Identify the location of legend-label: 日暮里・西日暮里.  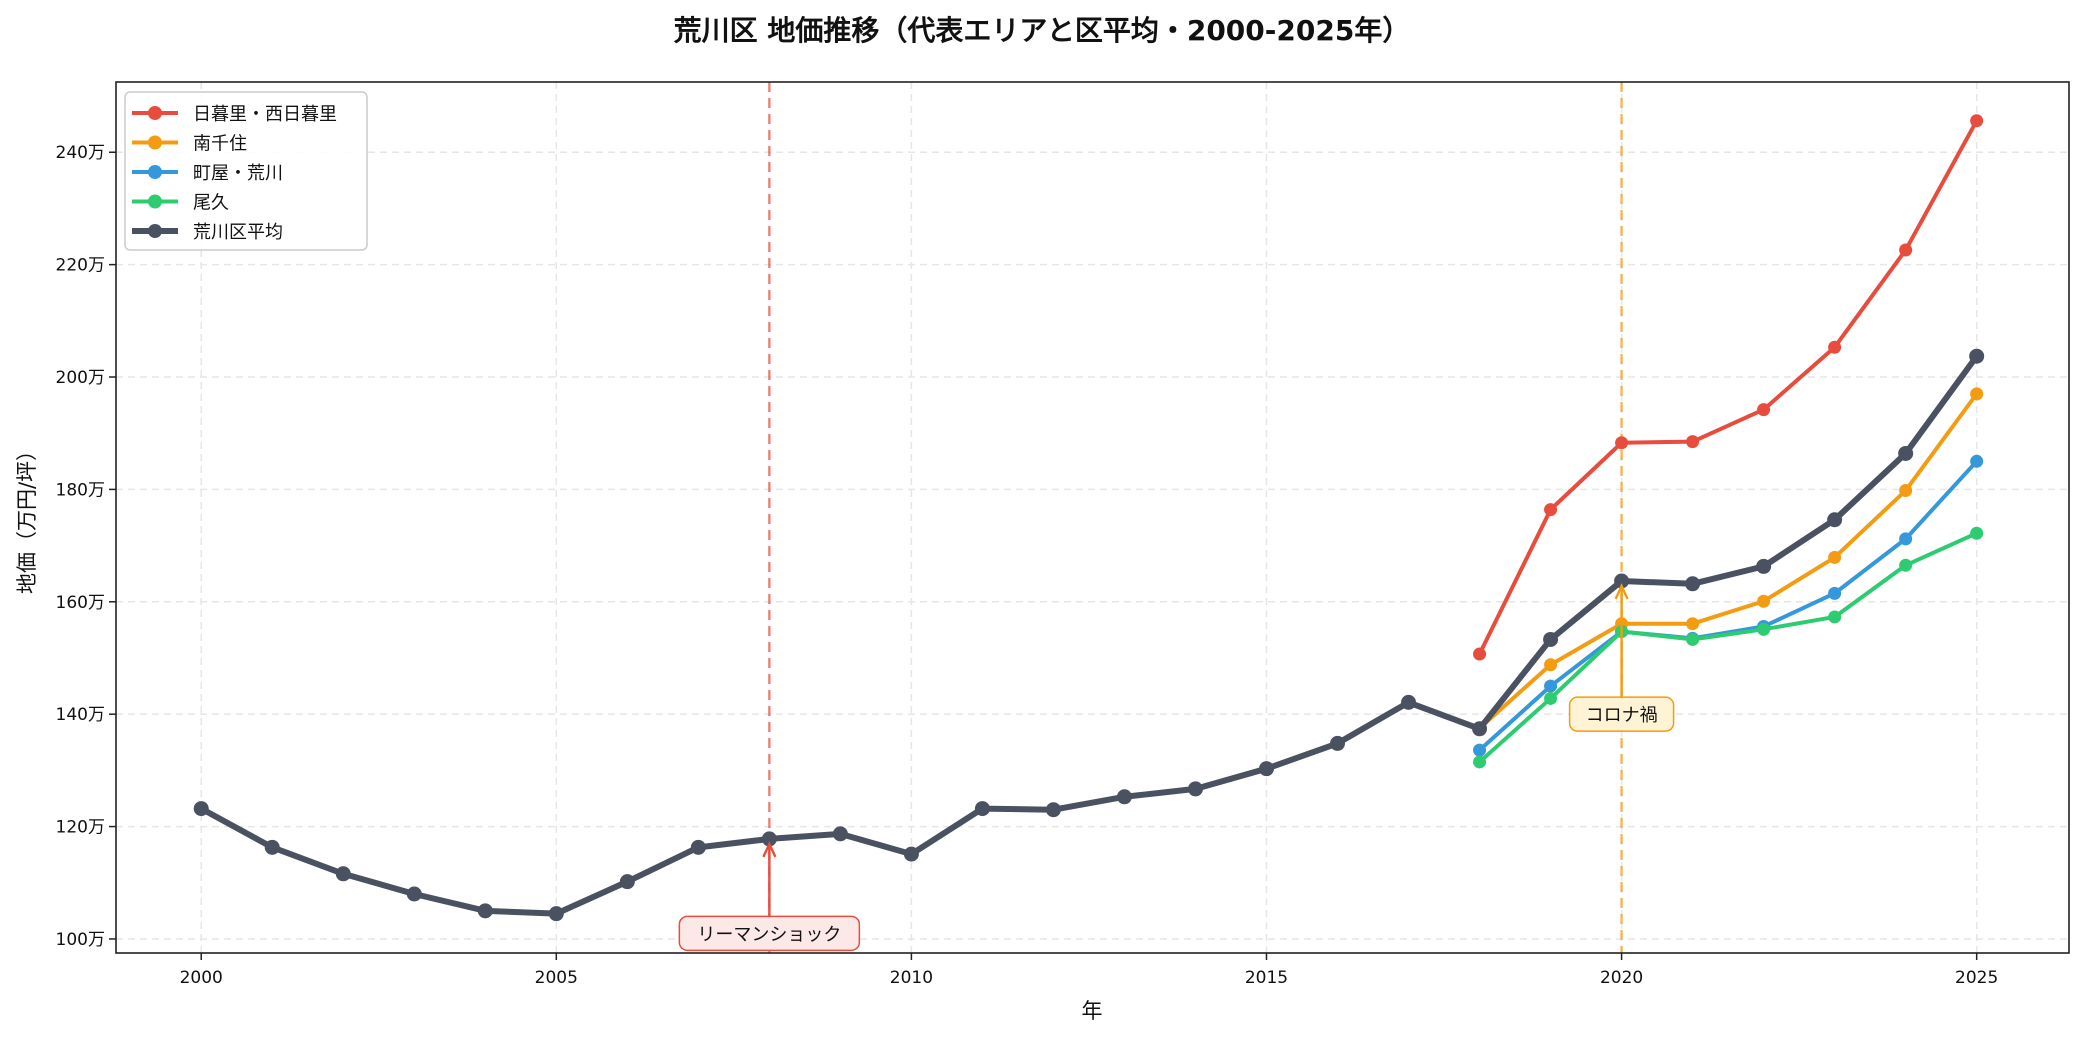
(265, 114).